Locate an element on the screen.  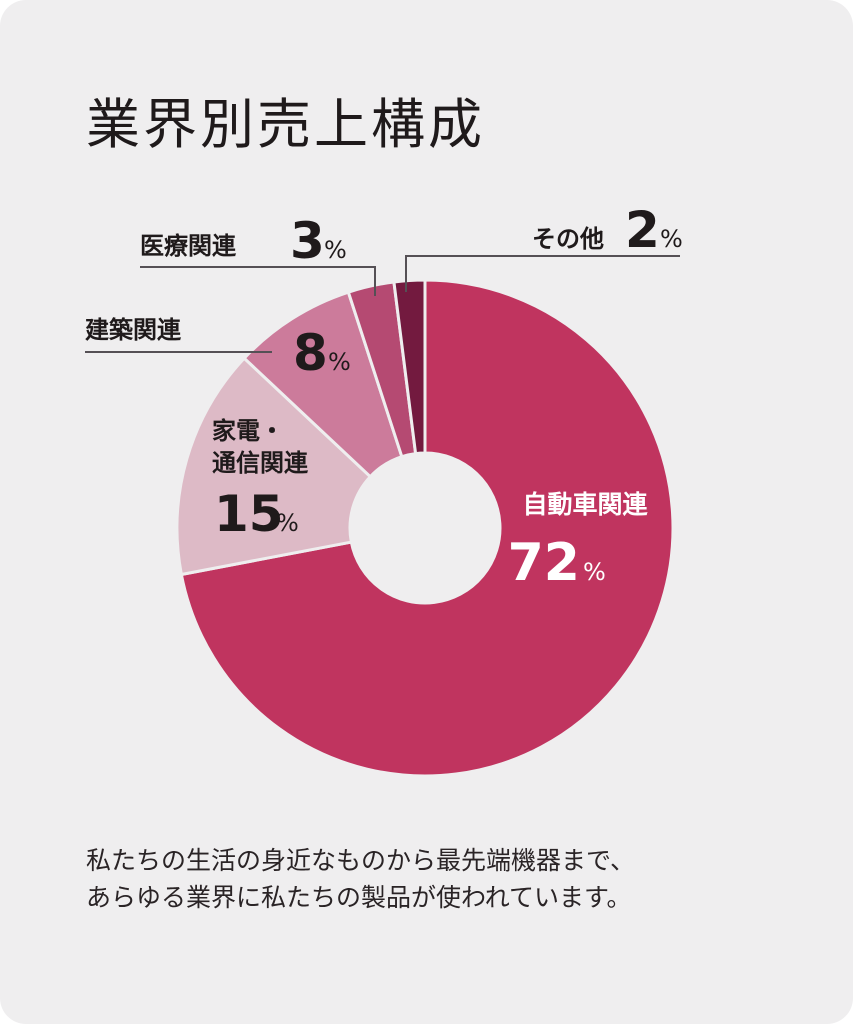
slice-value-appliance: 15 is located at coordinates (249, 514).